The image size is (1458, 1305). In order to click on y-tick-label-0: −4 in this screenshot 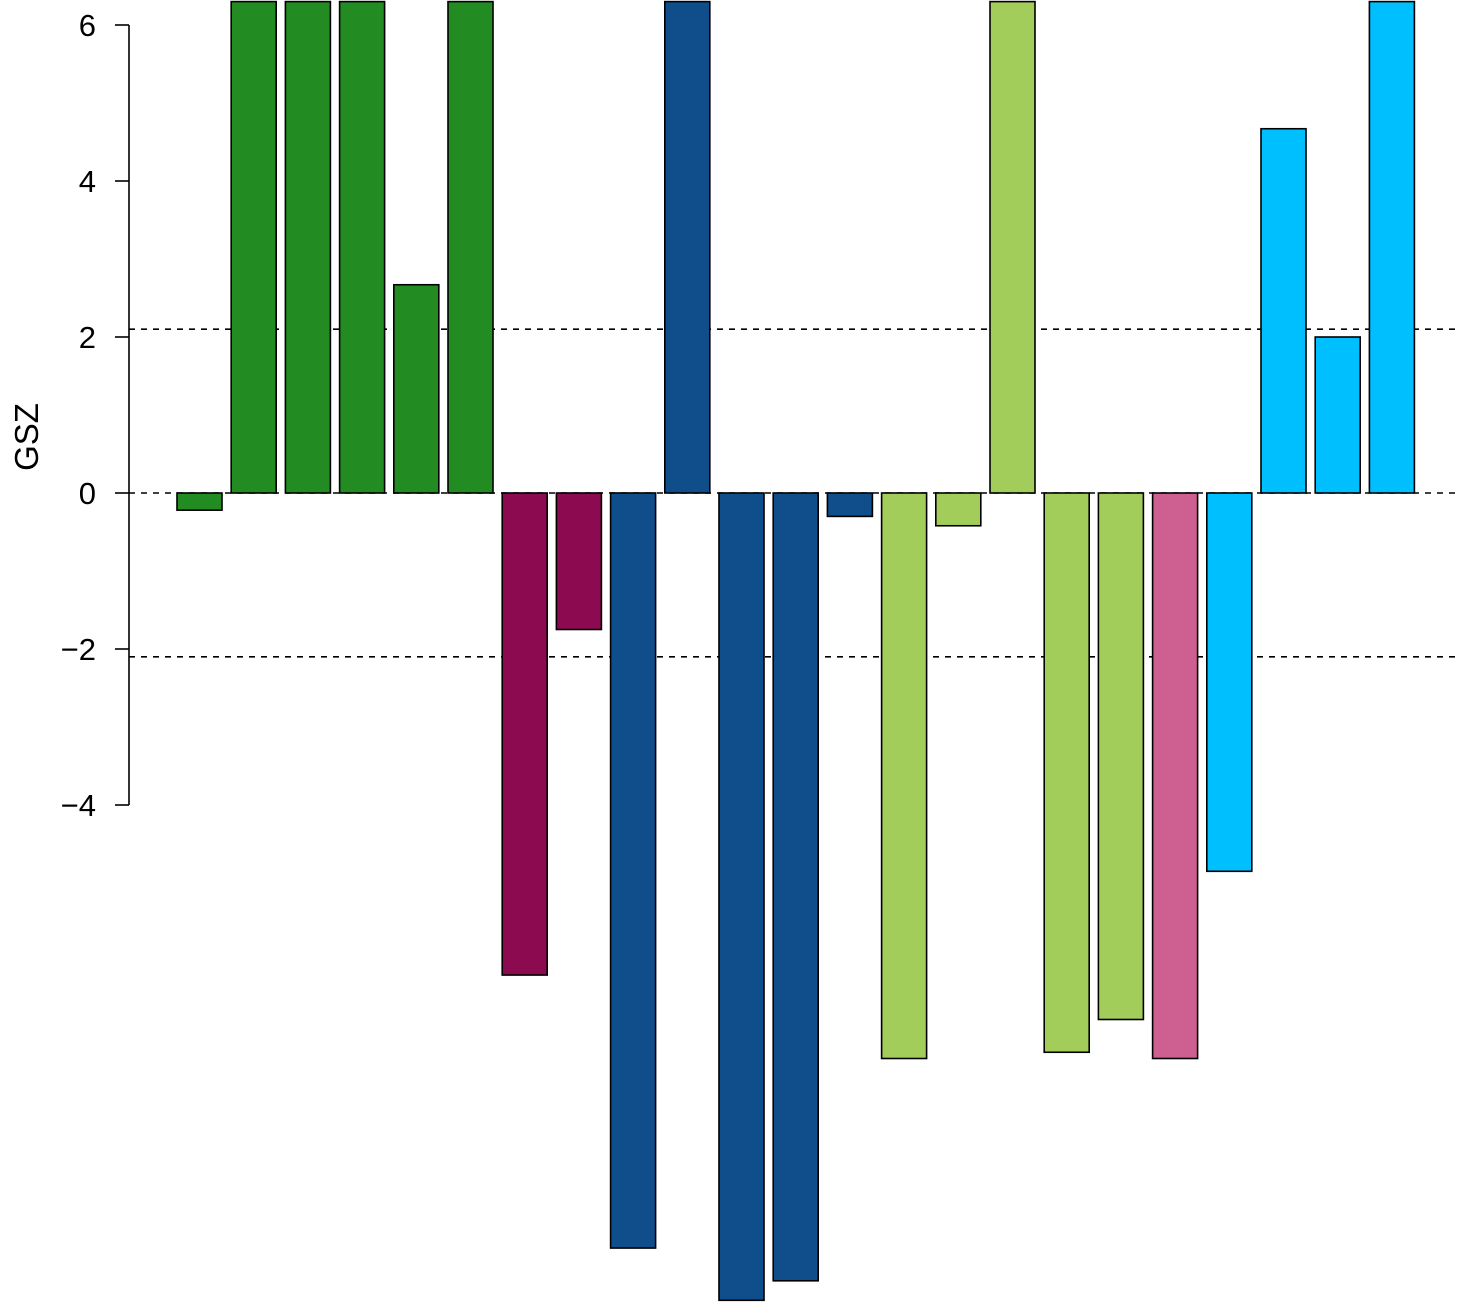, I will do `click(78, 805)`.